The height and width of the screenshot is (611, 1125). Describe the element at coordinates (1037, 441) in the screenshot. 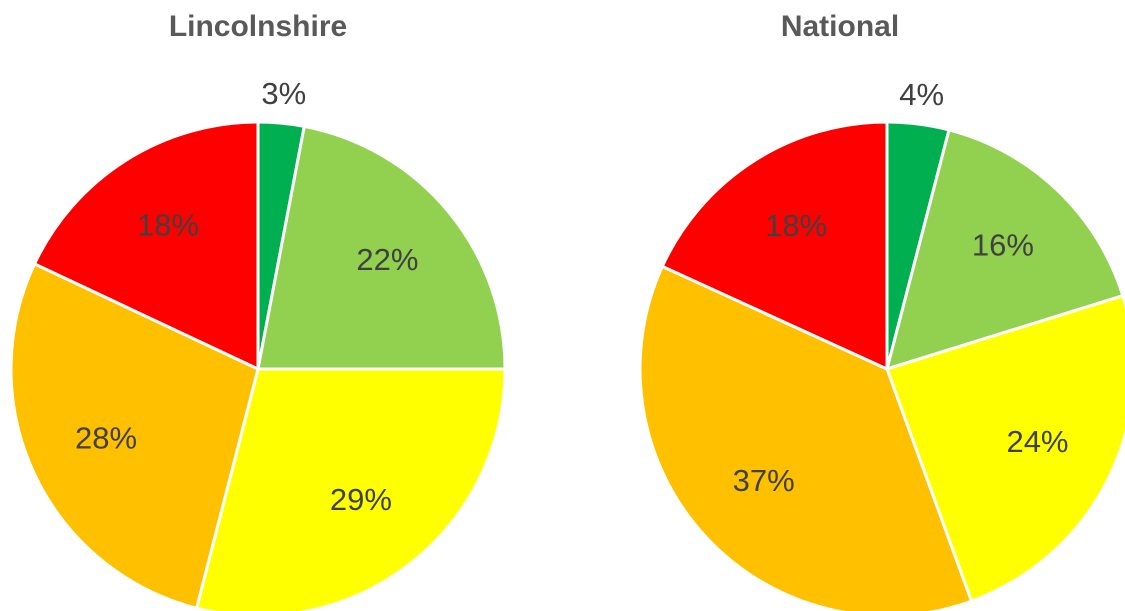

I see `data-label: 24%` at that location.